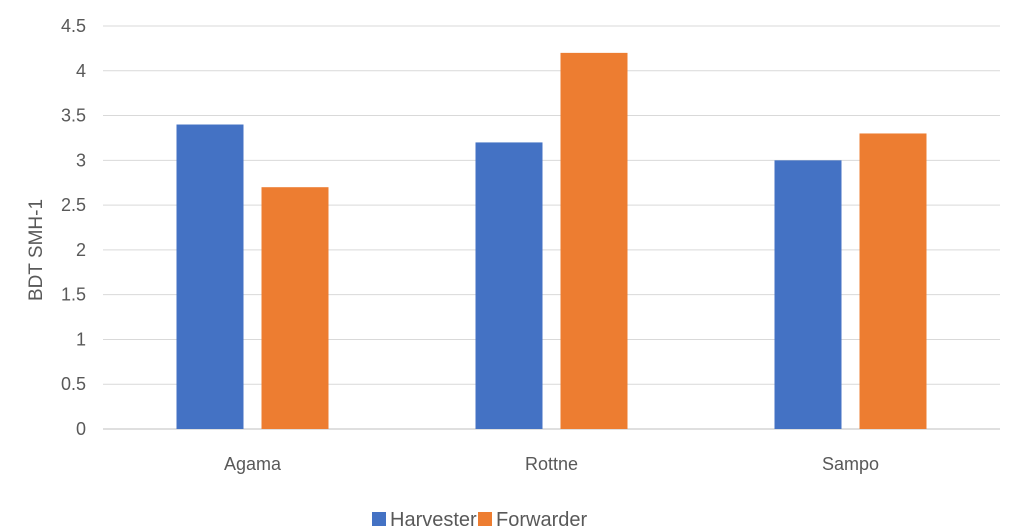  I want to click on y-tick-labels: 0 0.5 1 1.5 2 2.5 3 3.5 4 4.5, so click(73, 227).